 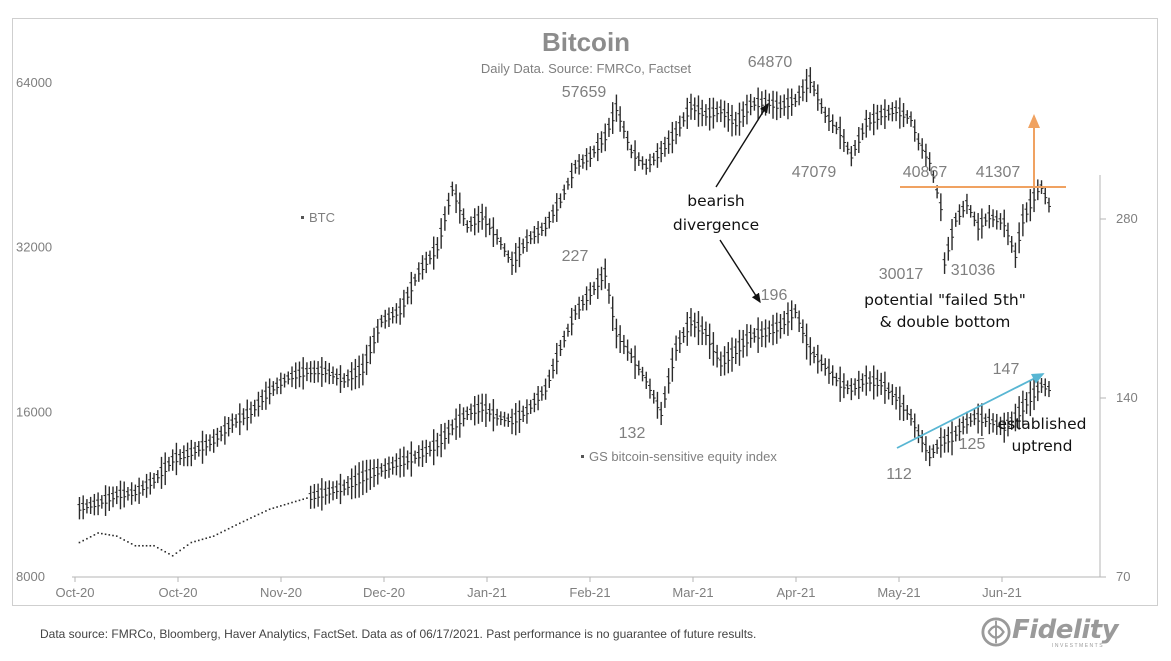 What do you see at coordinates (1002, 592) in the screenshot?
I see `x-tick-label: Jun-21` at bounding box center [1002, 592].